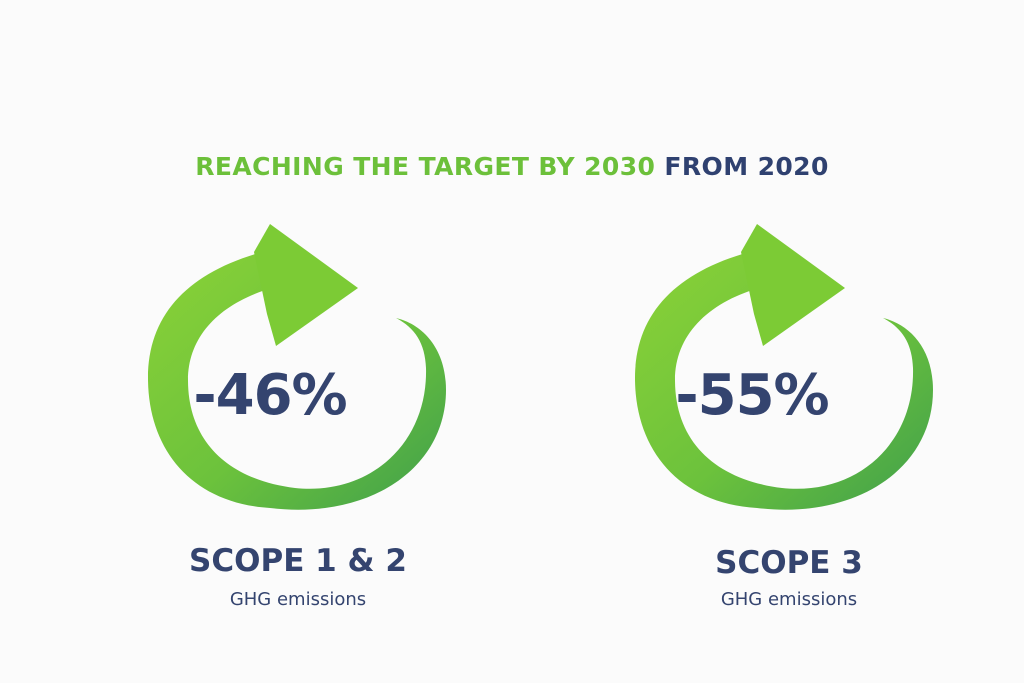 Image resolution: width=1024 pixels, height=683 pixels. What do you see at coordinates (425, 166) in the screenshot?
I see `title-highlight: REACHING THE TARGET BY 2030` at bounding box center [425, 166].